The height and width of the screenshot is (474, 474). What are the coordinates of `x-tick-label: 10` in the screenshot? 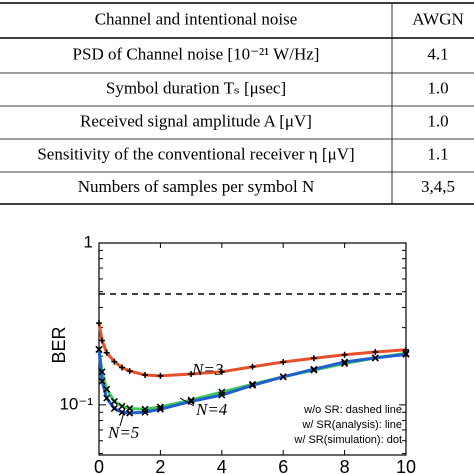 It's located at (406, 465).